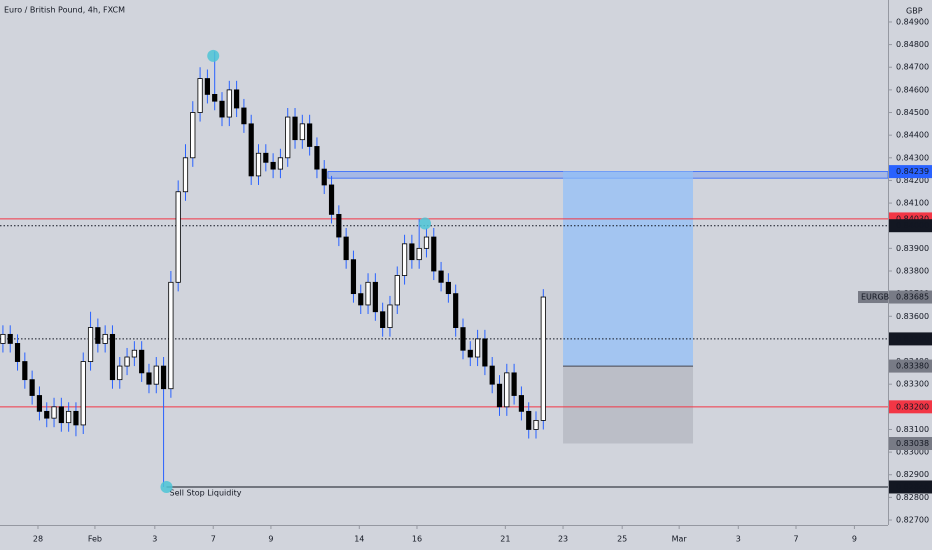 The height and width of the screenshot is (550, 932). What do you see at coordinates (563, 539) in the screenshot?
I see `x-tick-label: 23` at bounding box center [563, 539].